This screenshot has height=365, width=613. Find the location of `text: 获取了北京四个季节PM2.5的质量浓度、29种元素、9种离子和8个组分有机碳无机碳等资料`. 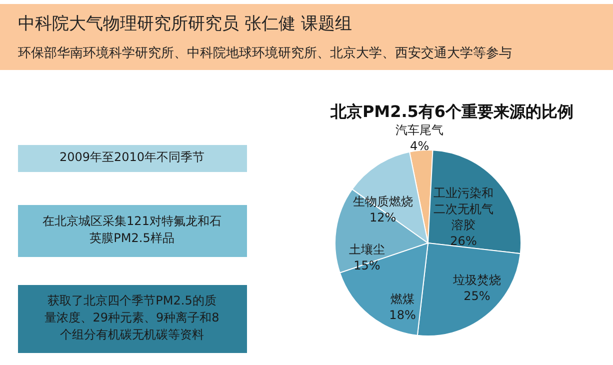

text: 获取了北京四个季节PM2.5的质量浓度、29种元素、9种离子和8个组分有机碳无机碳等资料 is located at coordinates (132, 318).